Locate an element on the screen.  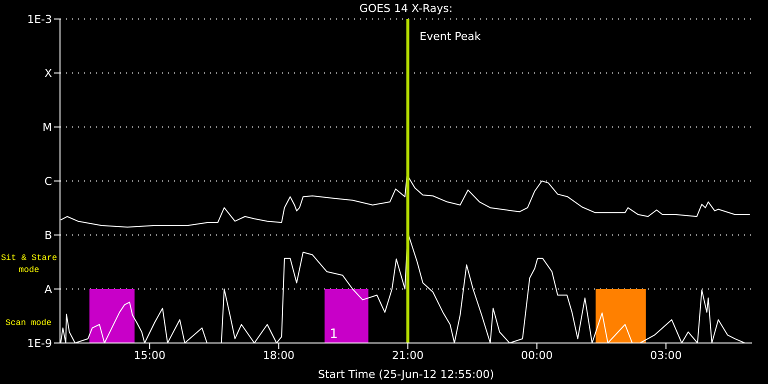
text: Scan mode is located at coordinates (28, 323).